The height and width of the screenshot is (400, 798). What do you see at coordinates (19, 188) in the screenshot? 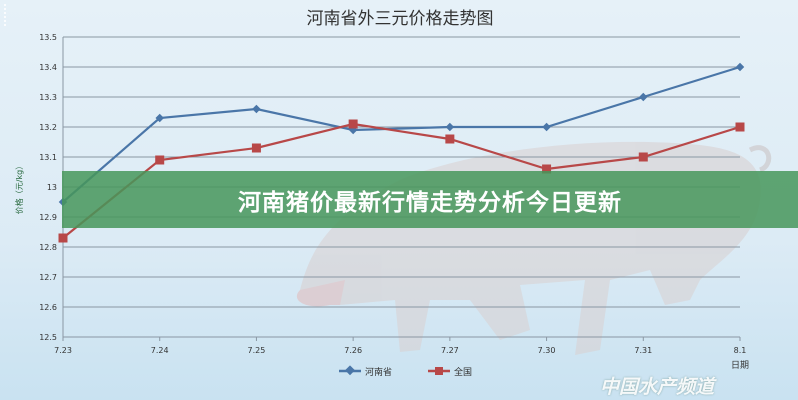
I see `y-axis-label: 价格（元/kg）` at bounding box center [19, 188].